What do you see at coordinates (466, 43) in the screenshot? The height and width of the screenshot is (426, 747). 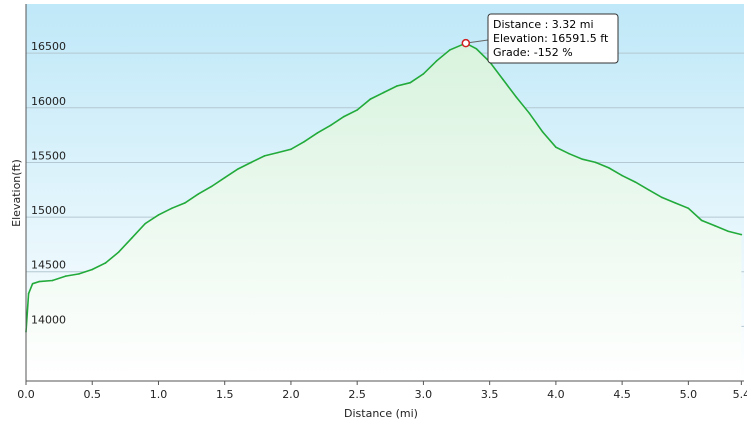 I see `tooltip-marker-point` at bounding box center [466, 43].